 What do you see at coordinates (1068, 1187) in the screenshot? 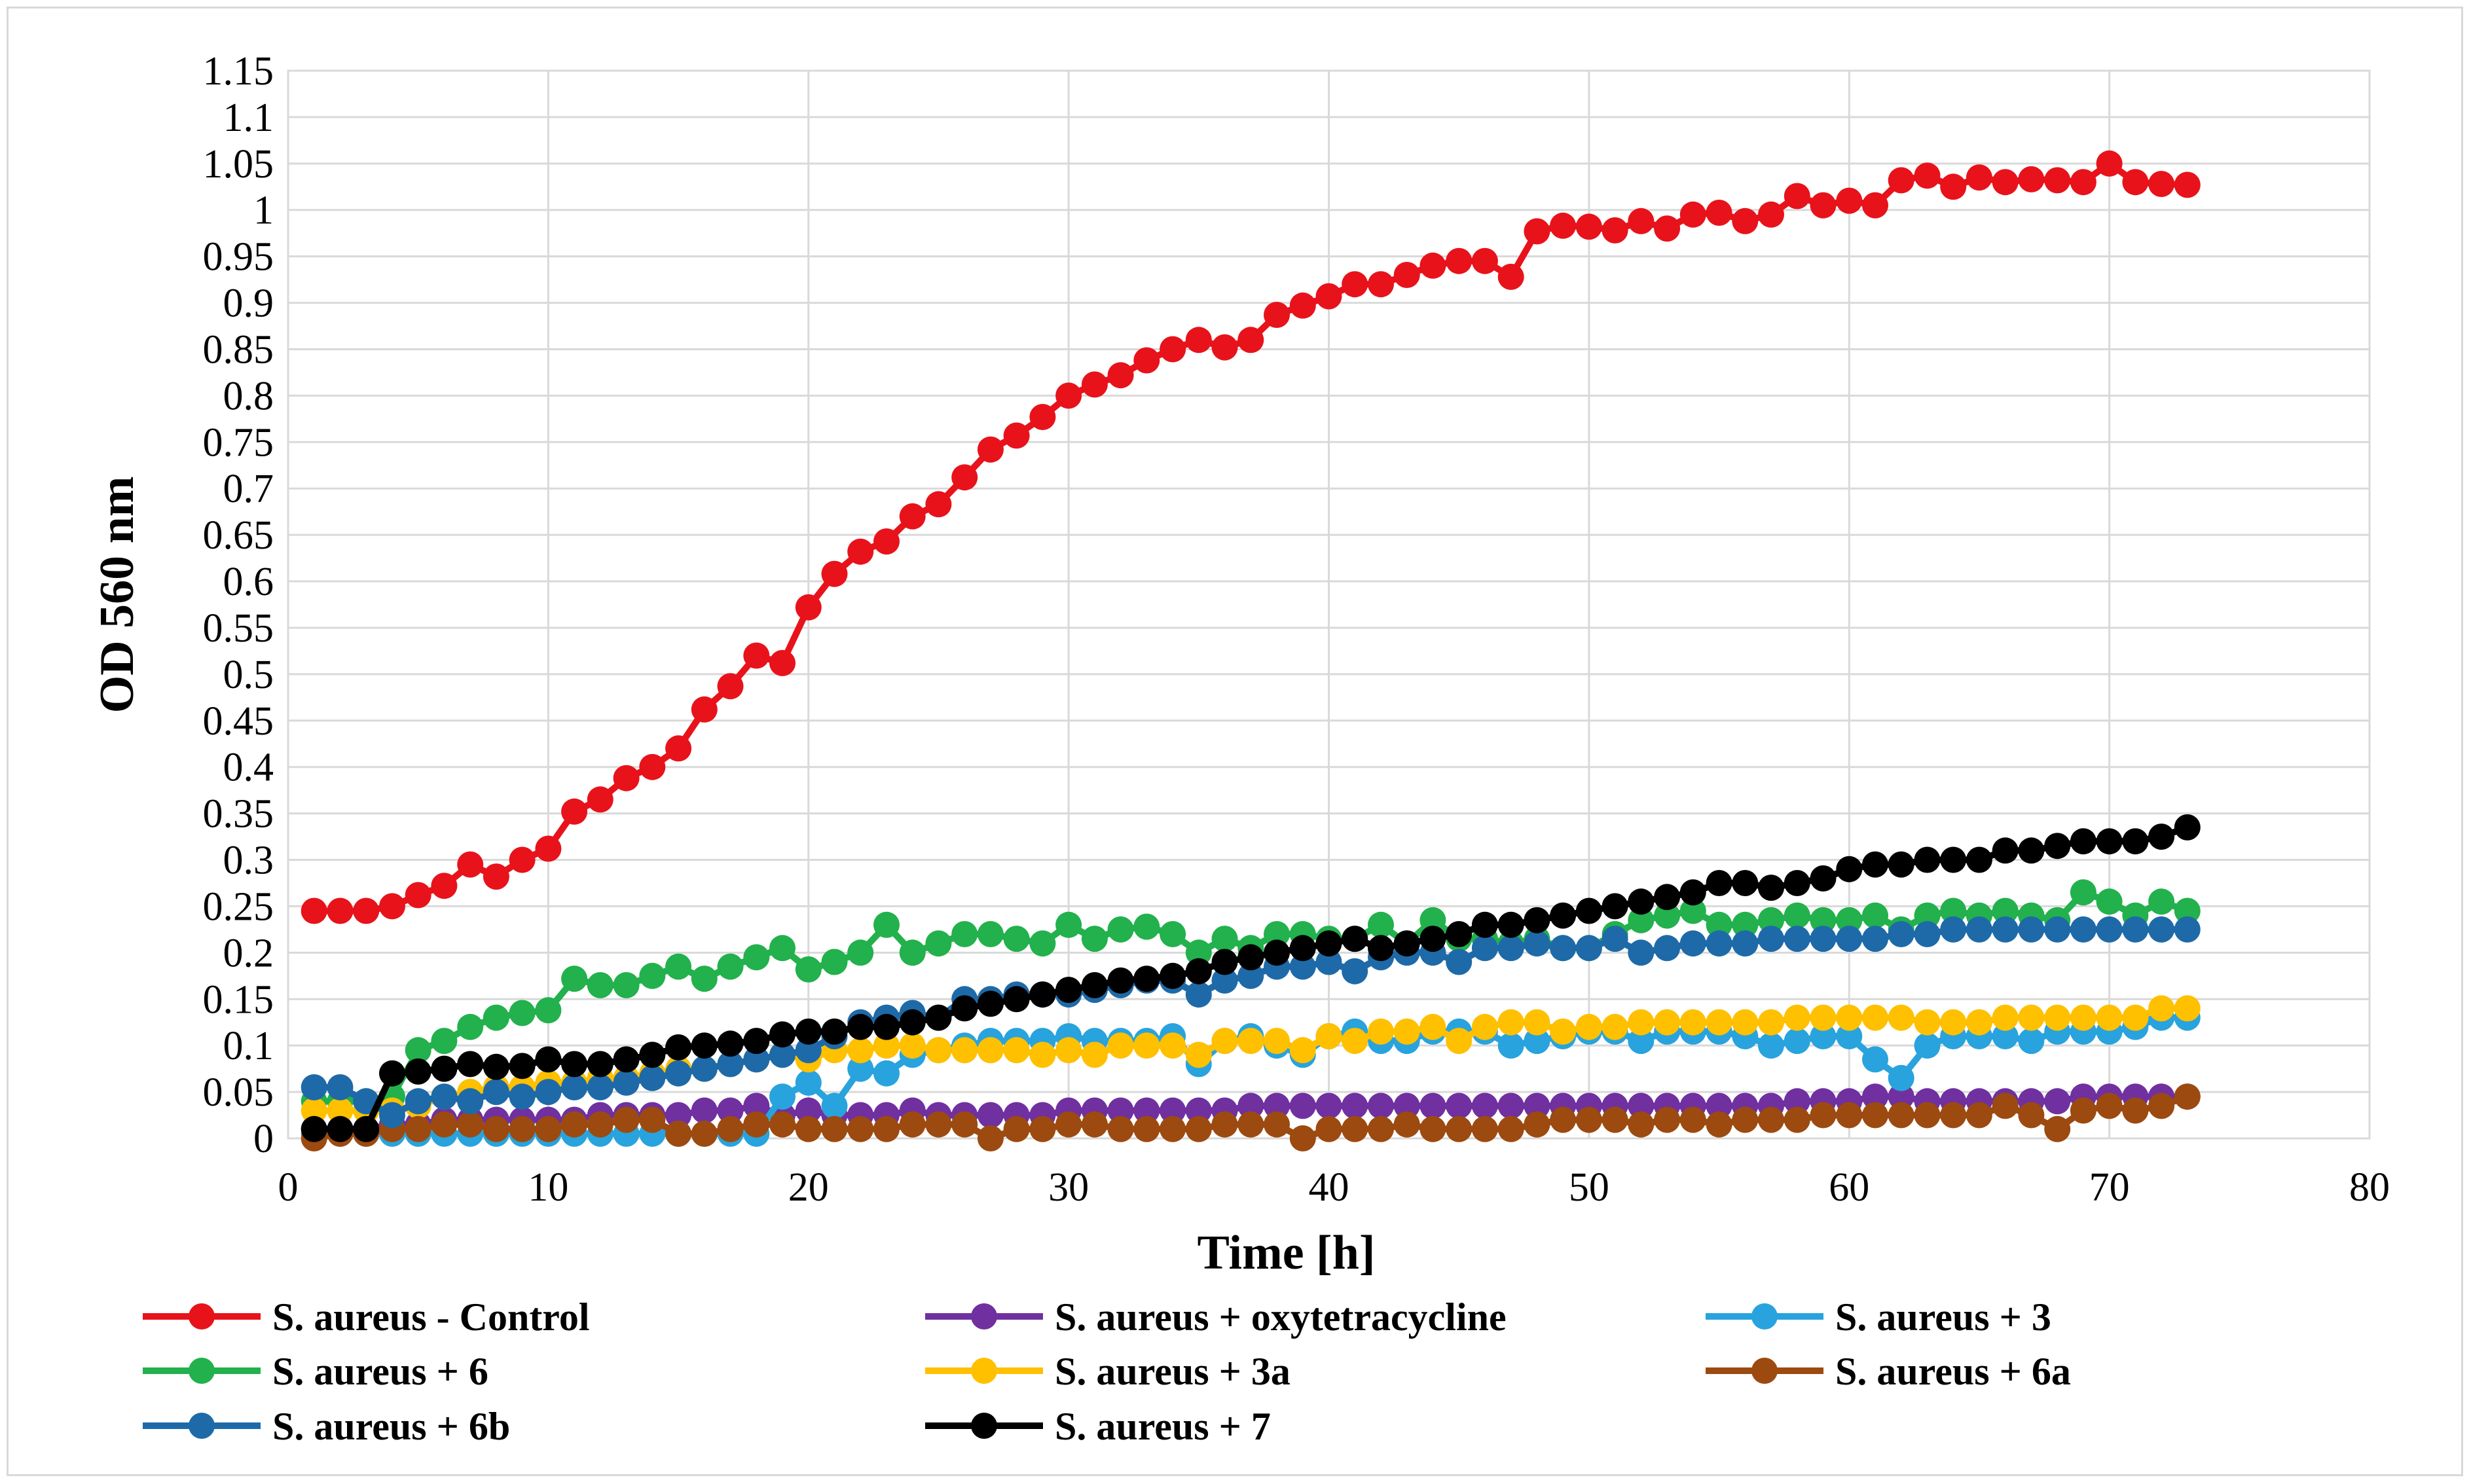
I see `x-tick-label: 30` at bounding box center [1068, 1187].